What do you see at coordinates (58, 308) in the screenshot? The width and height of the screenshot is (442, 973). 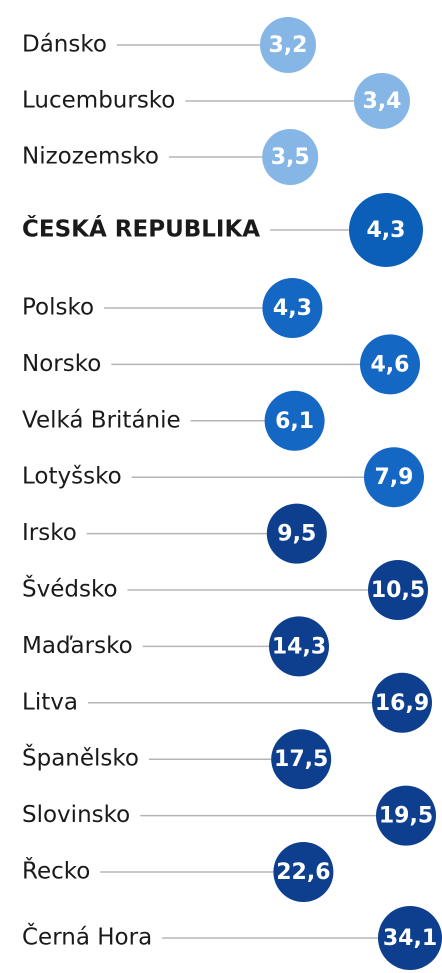 I see `category-label: Polsko` at bounding box center [58, 308].